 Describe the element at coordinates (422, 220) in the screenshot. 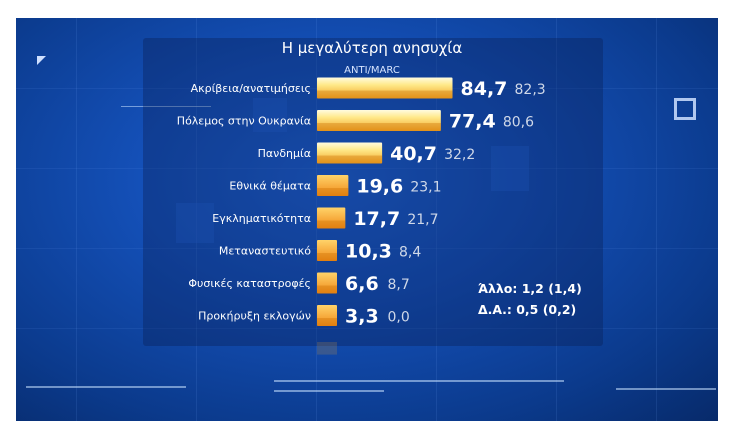

I see `previous-value-label: 21,7` at that location.